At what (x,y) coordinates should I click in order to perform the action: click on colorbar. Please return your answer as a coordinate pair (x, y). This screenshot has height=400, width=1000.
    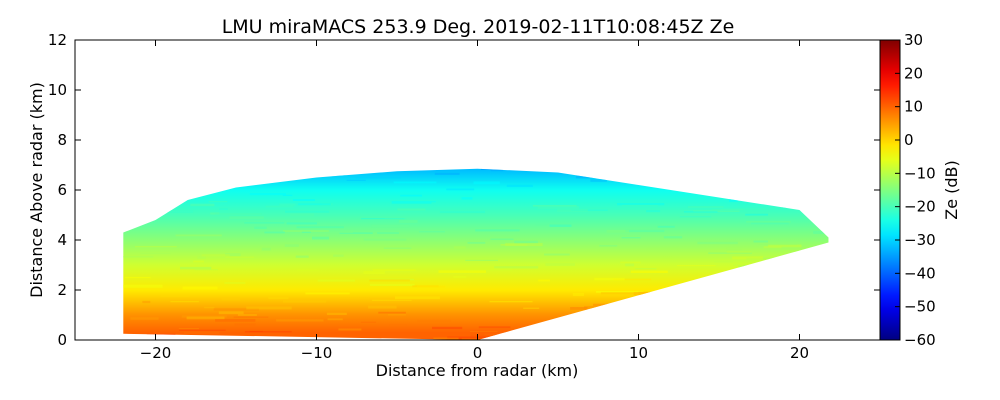
    Looking at the image, I should click on (890, 190).